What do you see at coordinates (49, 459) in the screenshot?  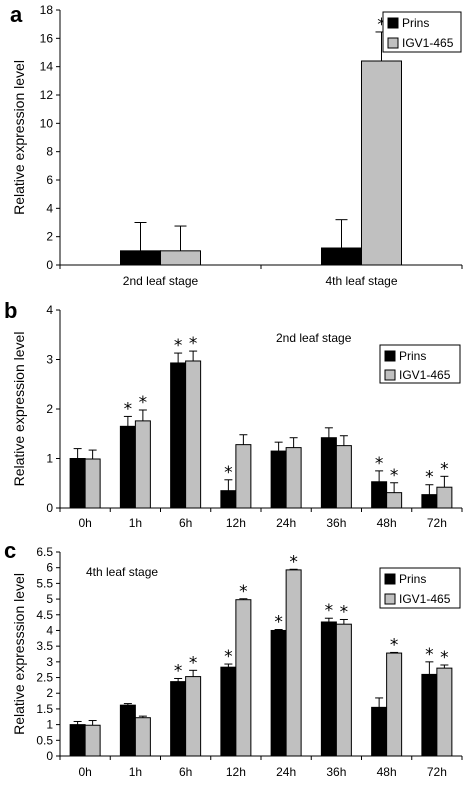 I see `y-tick-label-b-1: 1` at bounding box center [49, 459].